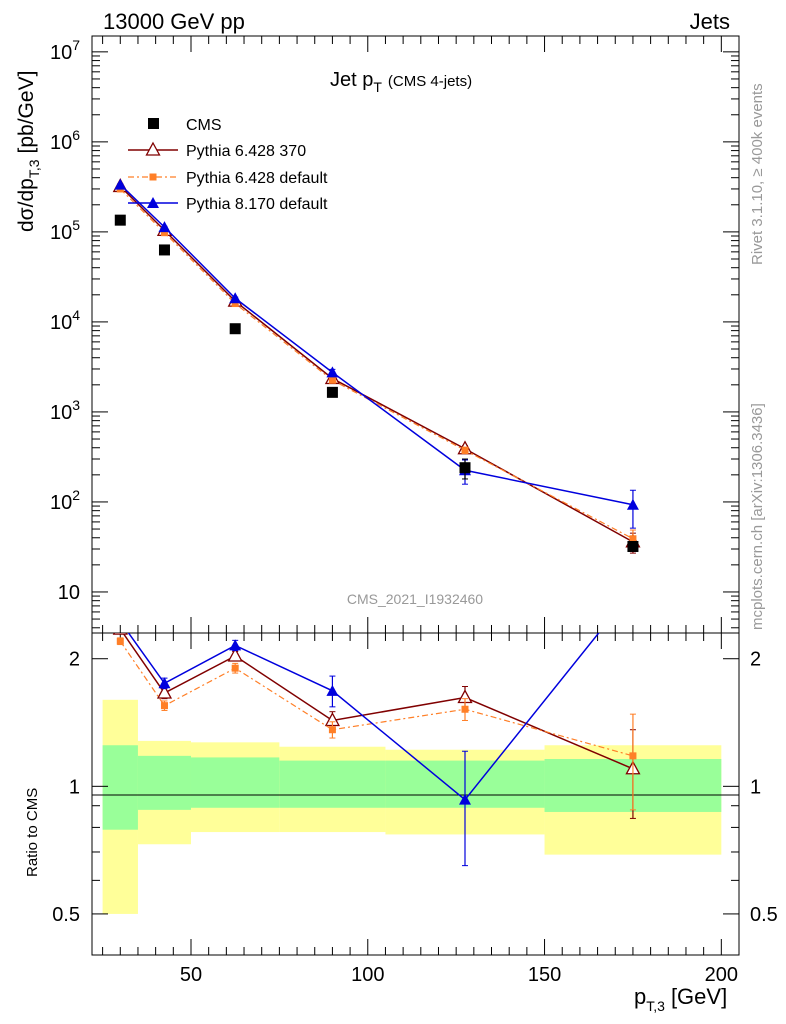 This screenshot has width=786, height=1024. I want to click on x-tick-label-0: 50, so click(191, 975).